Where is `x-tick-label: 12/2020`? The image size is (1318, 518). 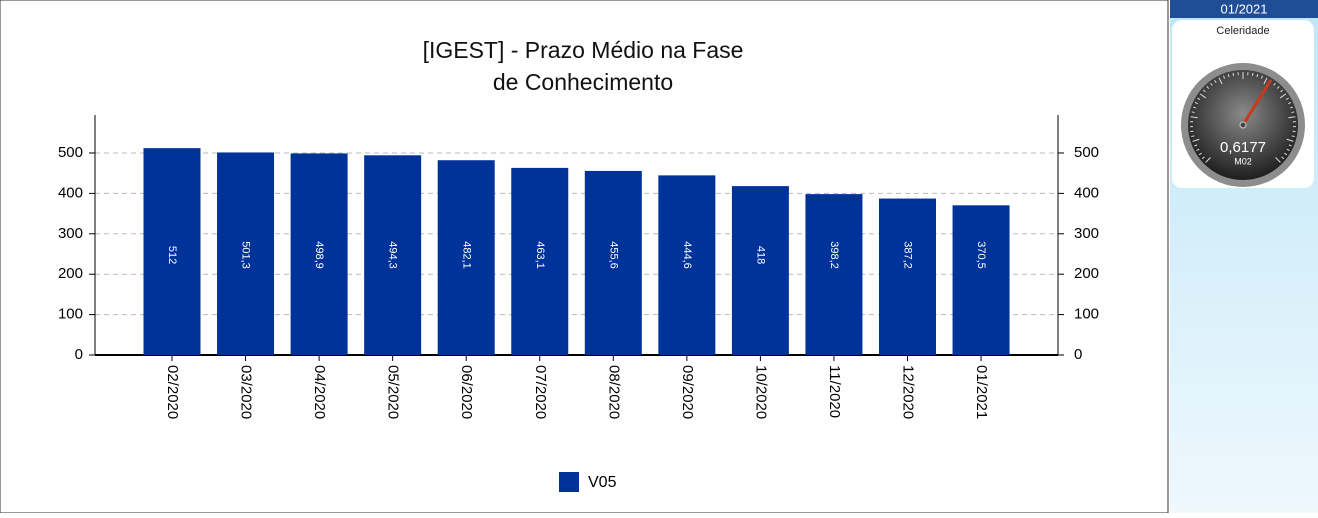 x-tick-label: 12/2020 is located at coordinates (908, 392).